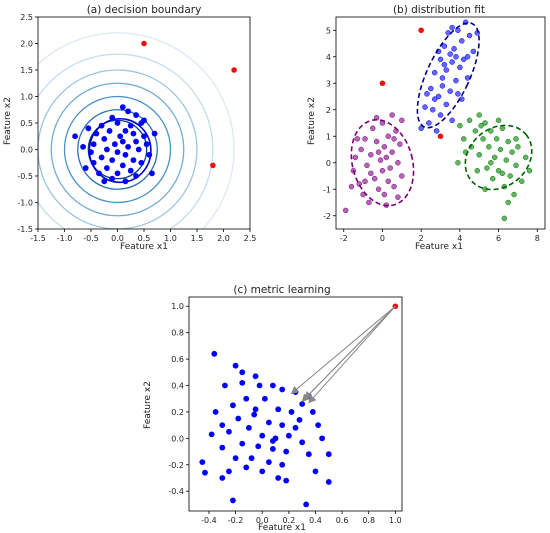 The image size is (550, 533). What do you see at coordinates (91, 238) in the screenshot?
I see `x-tick-label: -0.5` at bounding box center [91, 238].